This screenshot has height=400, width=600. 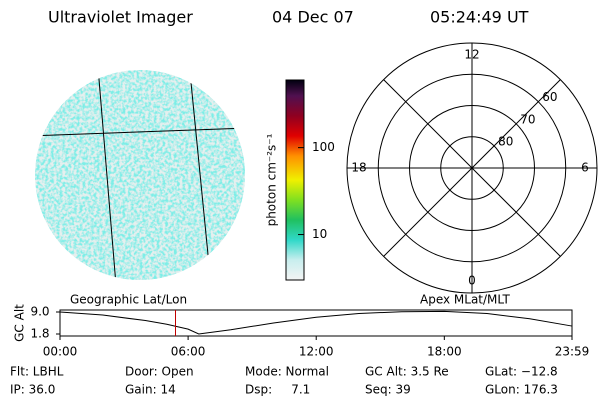 I want to click on info-text: GLat: −12.8, so click(x=521, y=372).